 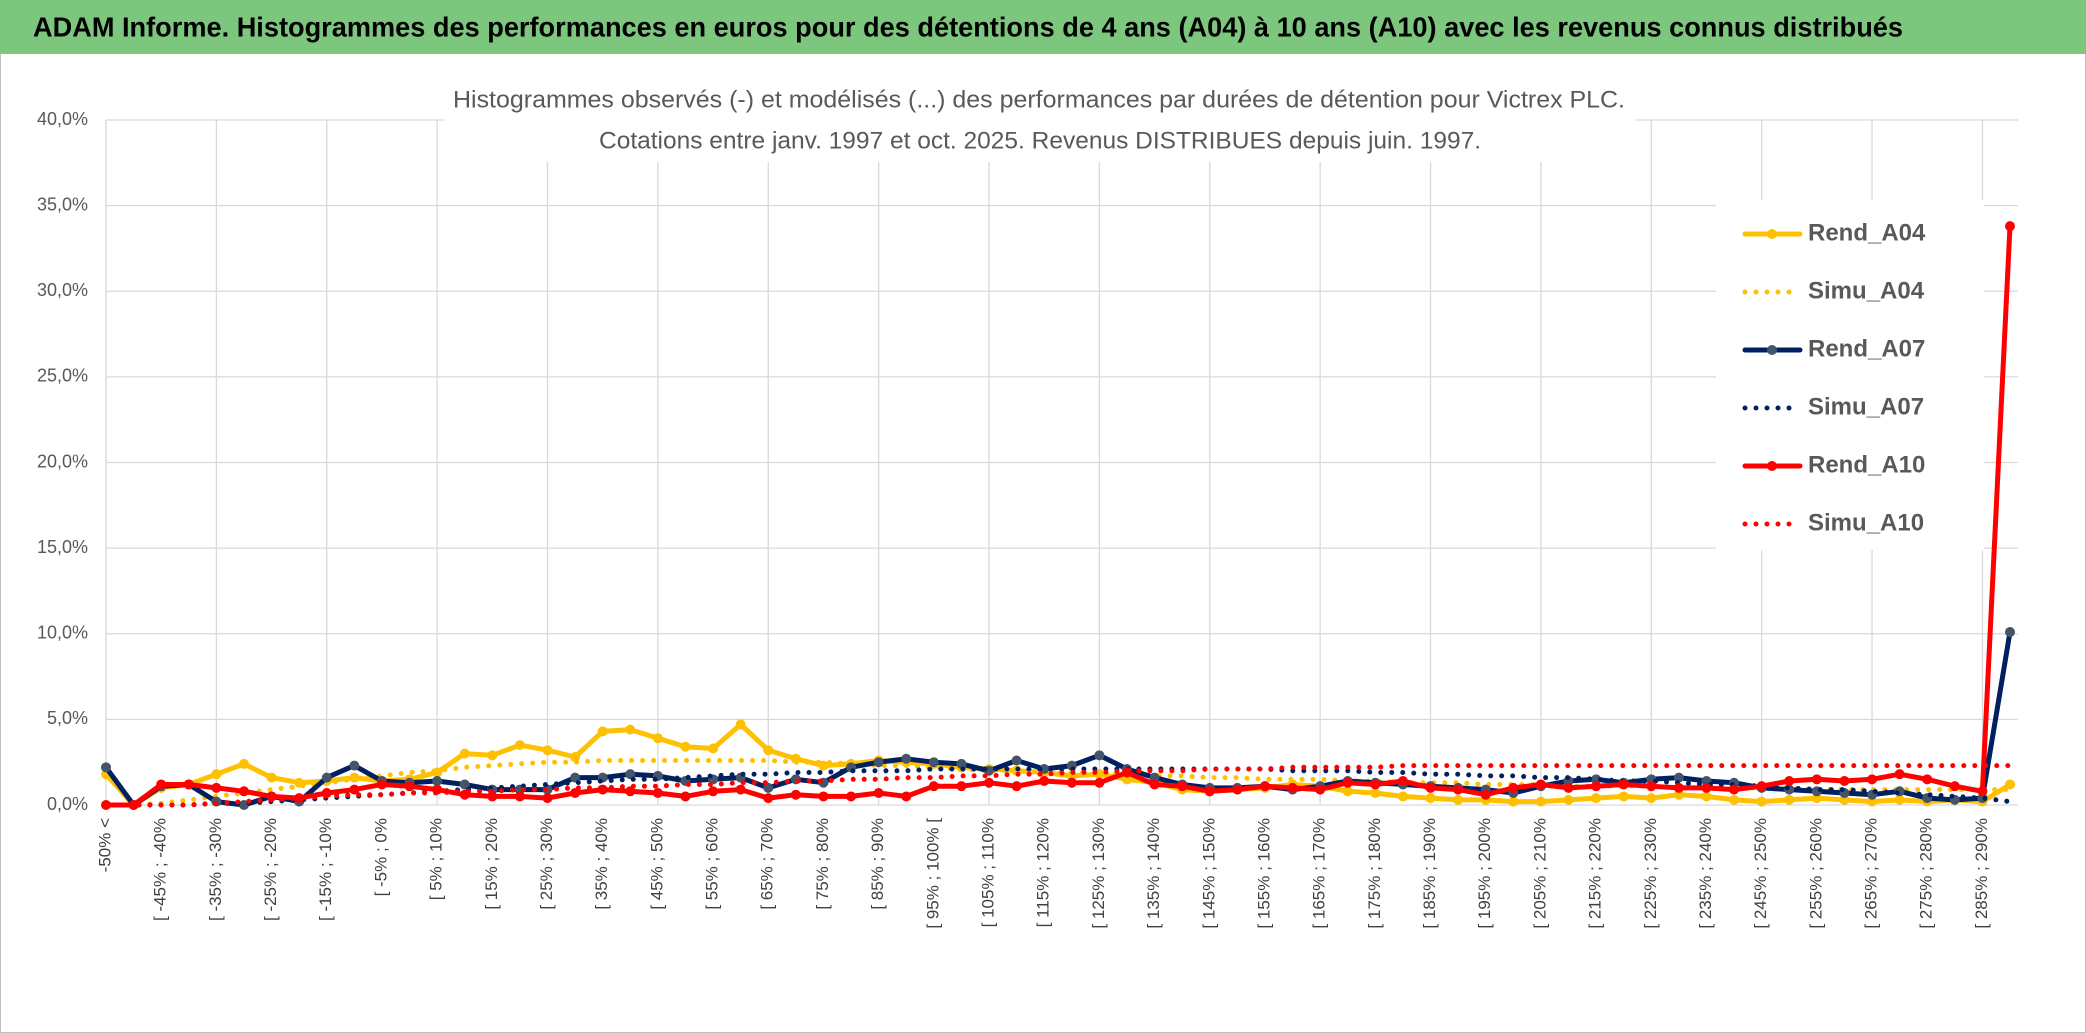 I want to click on simulated-line, so click(x=1058, y=785).